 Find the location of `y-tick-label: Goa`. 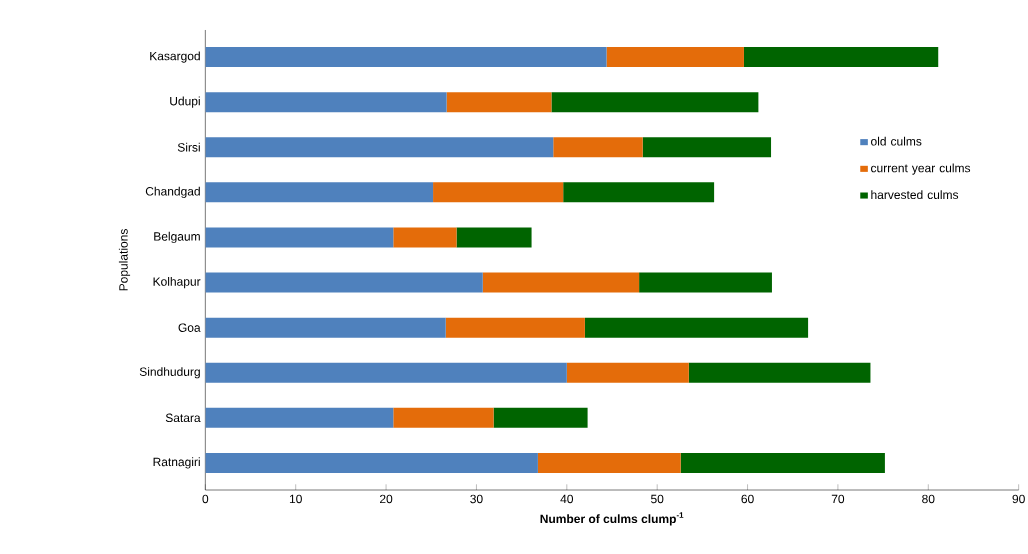

y-tick-label: Goa is located at coordinates (189, 327).